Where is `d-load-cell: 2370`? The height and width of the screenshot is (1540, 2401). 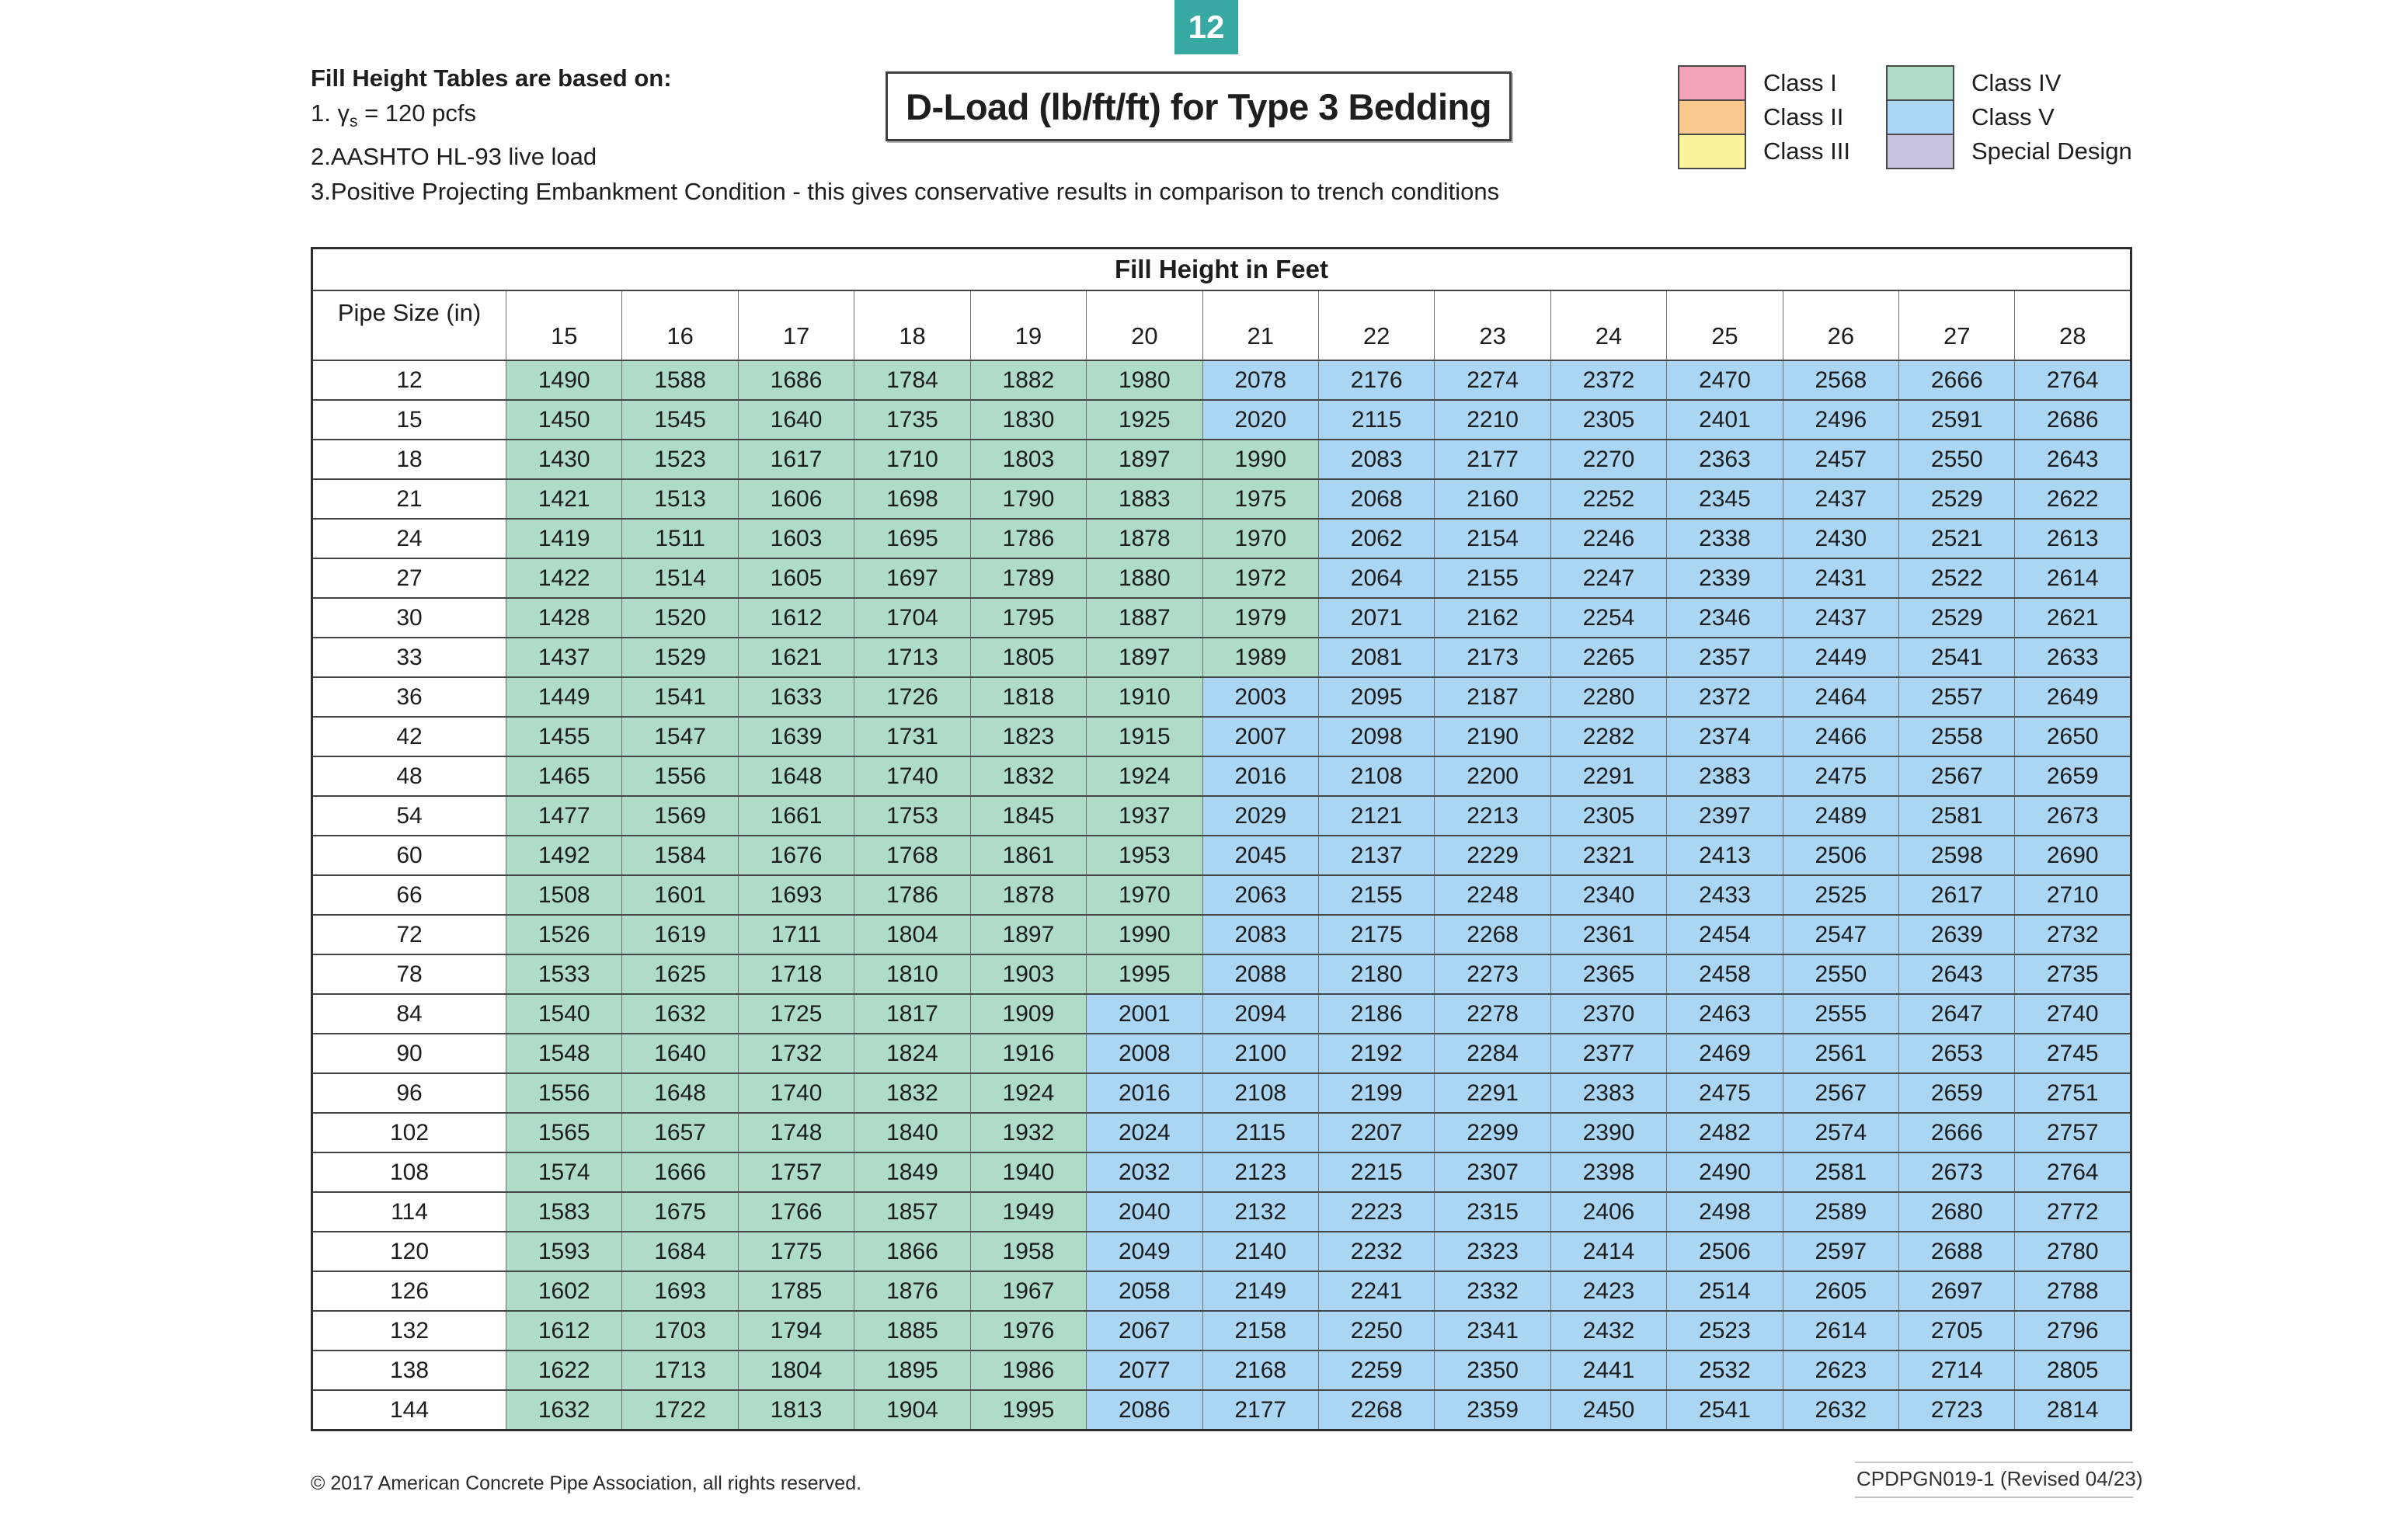 d-load-cell: 2370 is located at coordinates (1609, 1013).